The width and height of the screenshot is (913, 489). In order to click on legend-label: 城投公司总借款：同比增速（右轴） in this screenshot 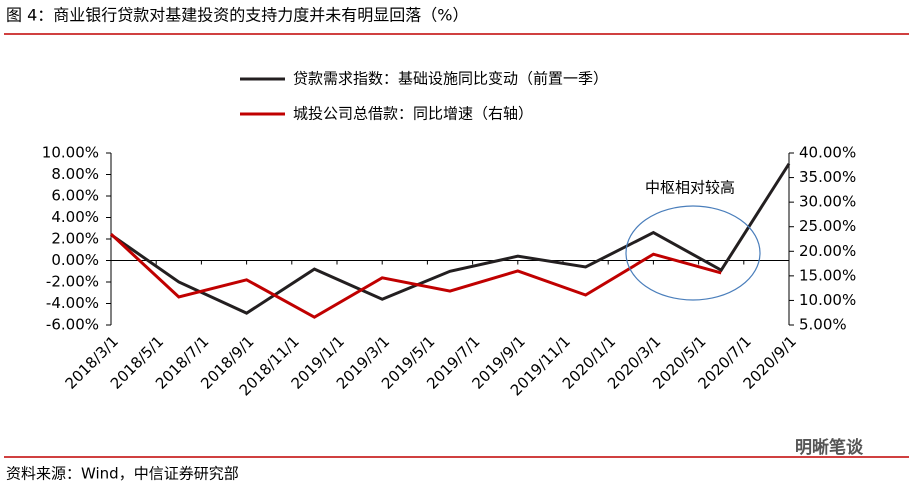, I will do `click(413, 114)`.